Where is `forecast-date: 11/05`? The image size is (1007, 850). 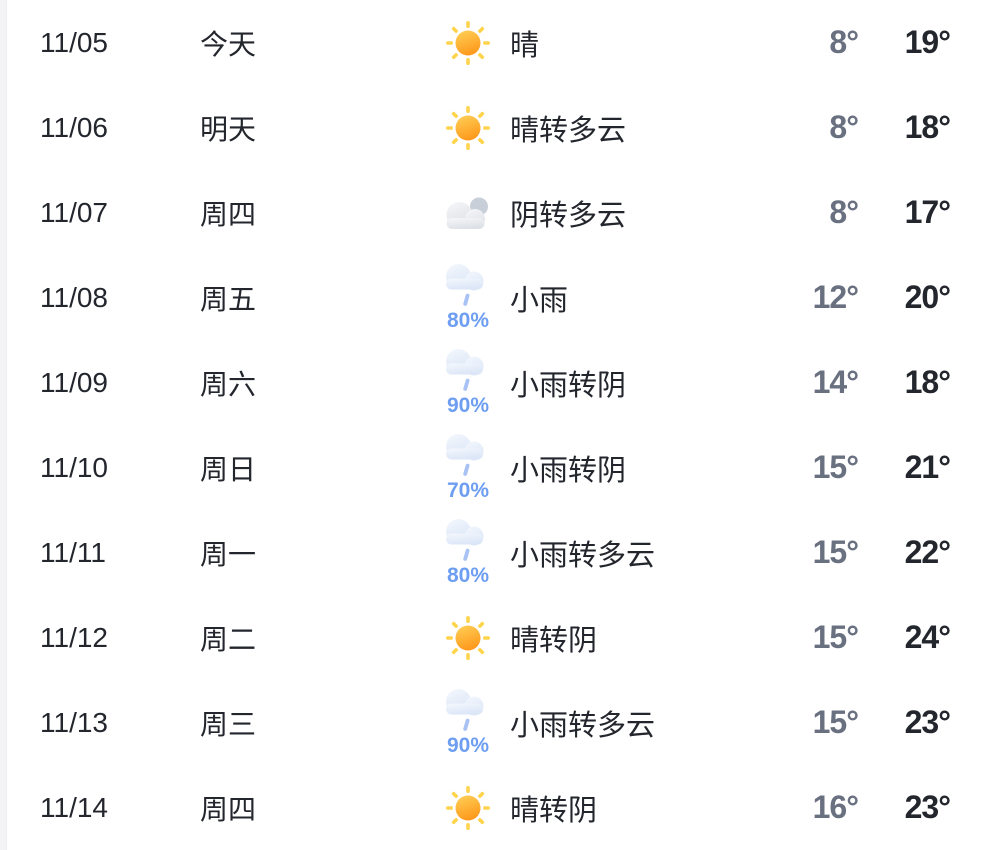
forecast-date: 11/05 is located at coordinates (74, 42).